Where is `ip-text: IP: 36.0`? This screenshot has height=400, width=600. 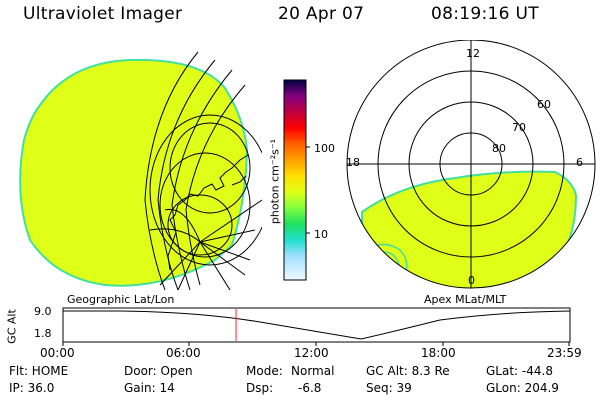 ip-text: IP: 36.0 is located at coordinates (32, 388).